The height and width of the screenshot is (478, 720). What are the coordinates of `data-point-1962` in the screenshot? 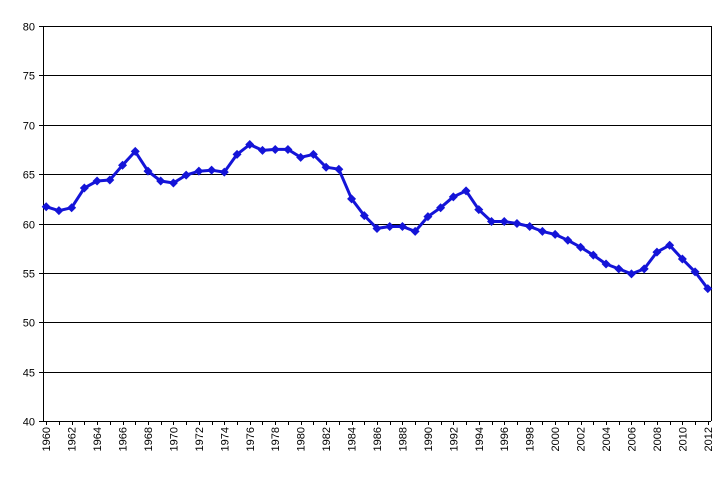 It's located at (72, 208).